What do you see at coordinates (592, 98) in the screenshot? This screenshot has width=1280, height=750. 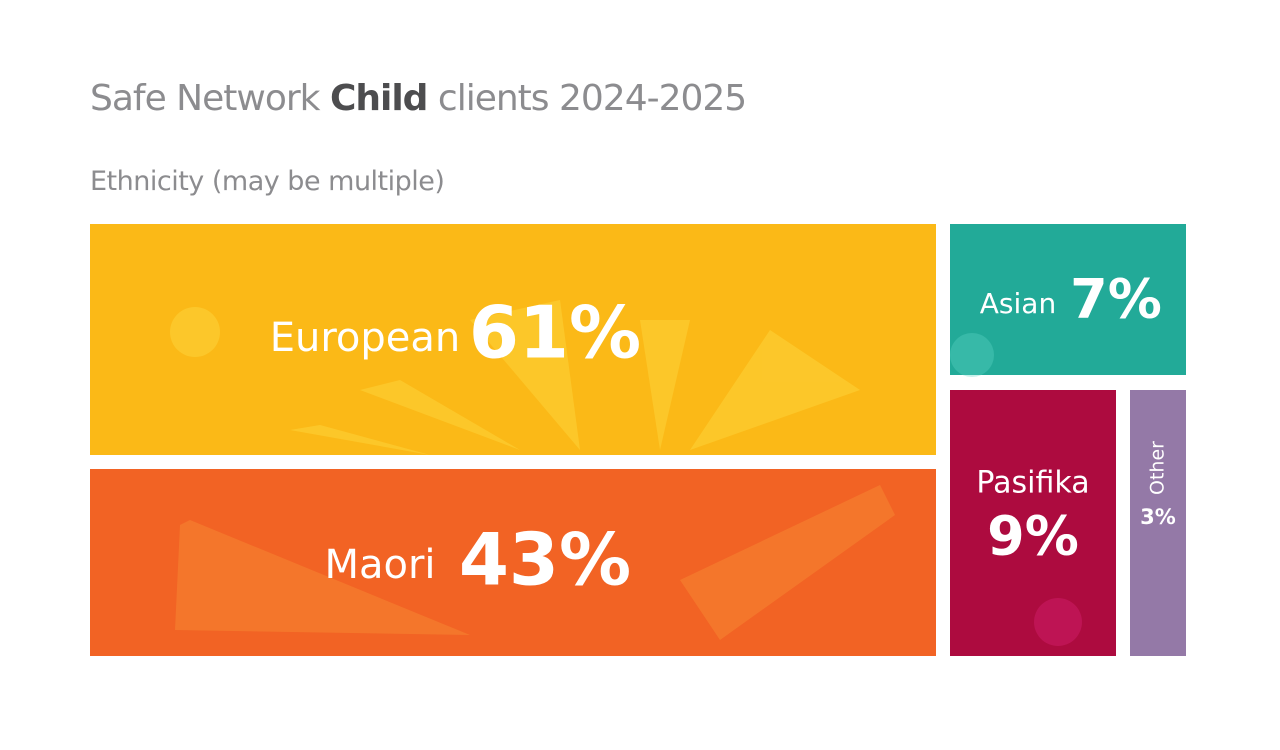 I see `title-part: clients 2024-2025` at bounding box center [592, 98].